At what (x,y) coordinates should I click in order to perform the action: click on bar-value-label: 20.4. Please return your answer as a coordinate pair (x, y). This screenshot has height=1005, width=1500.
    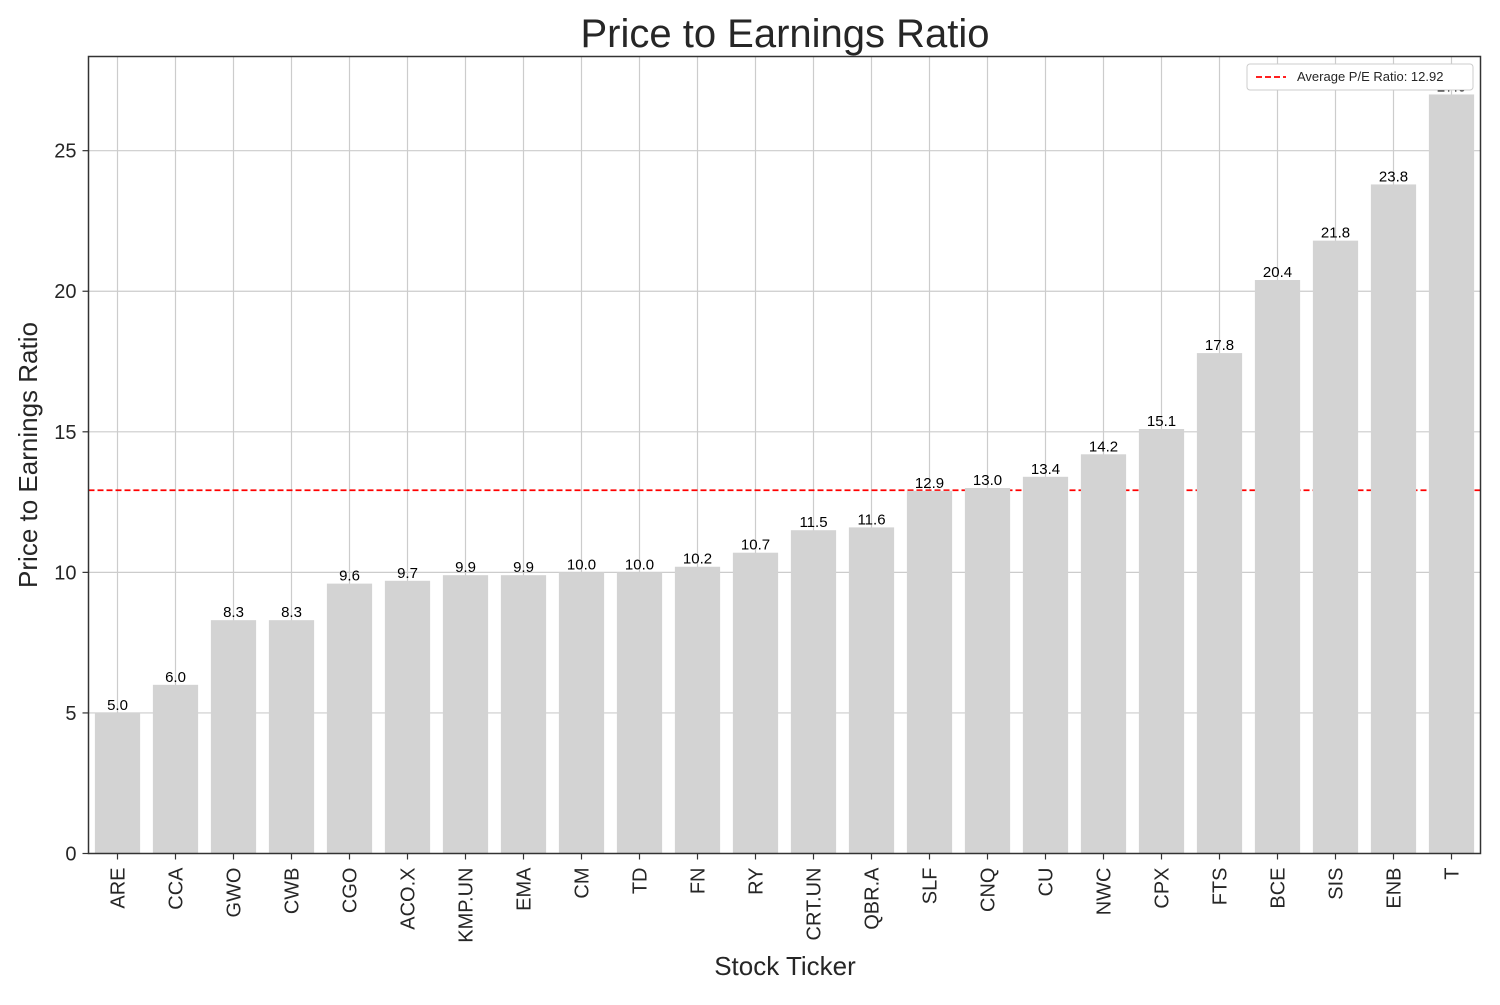
    Looking at the image, I should click on (1277, 272).